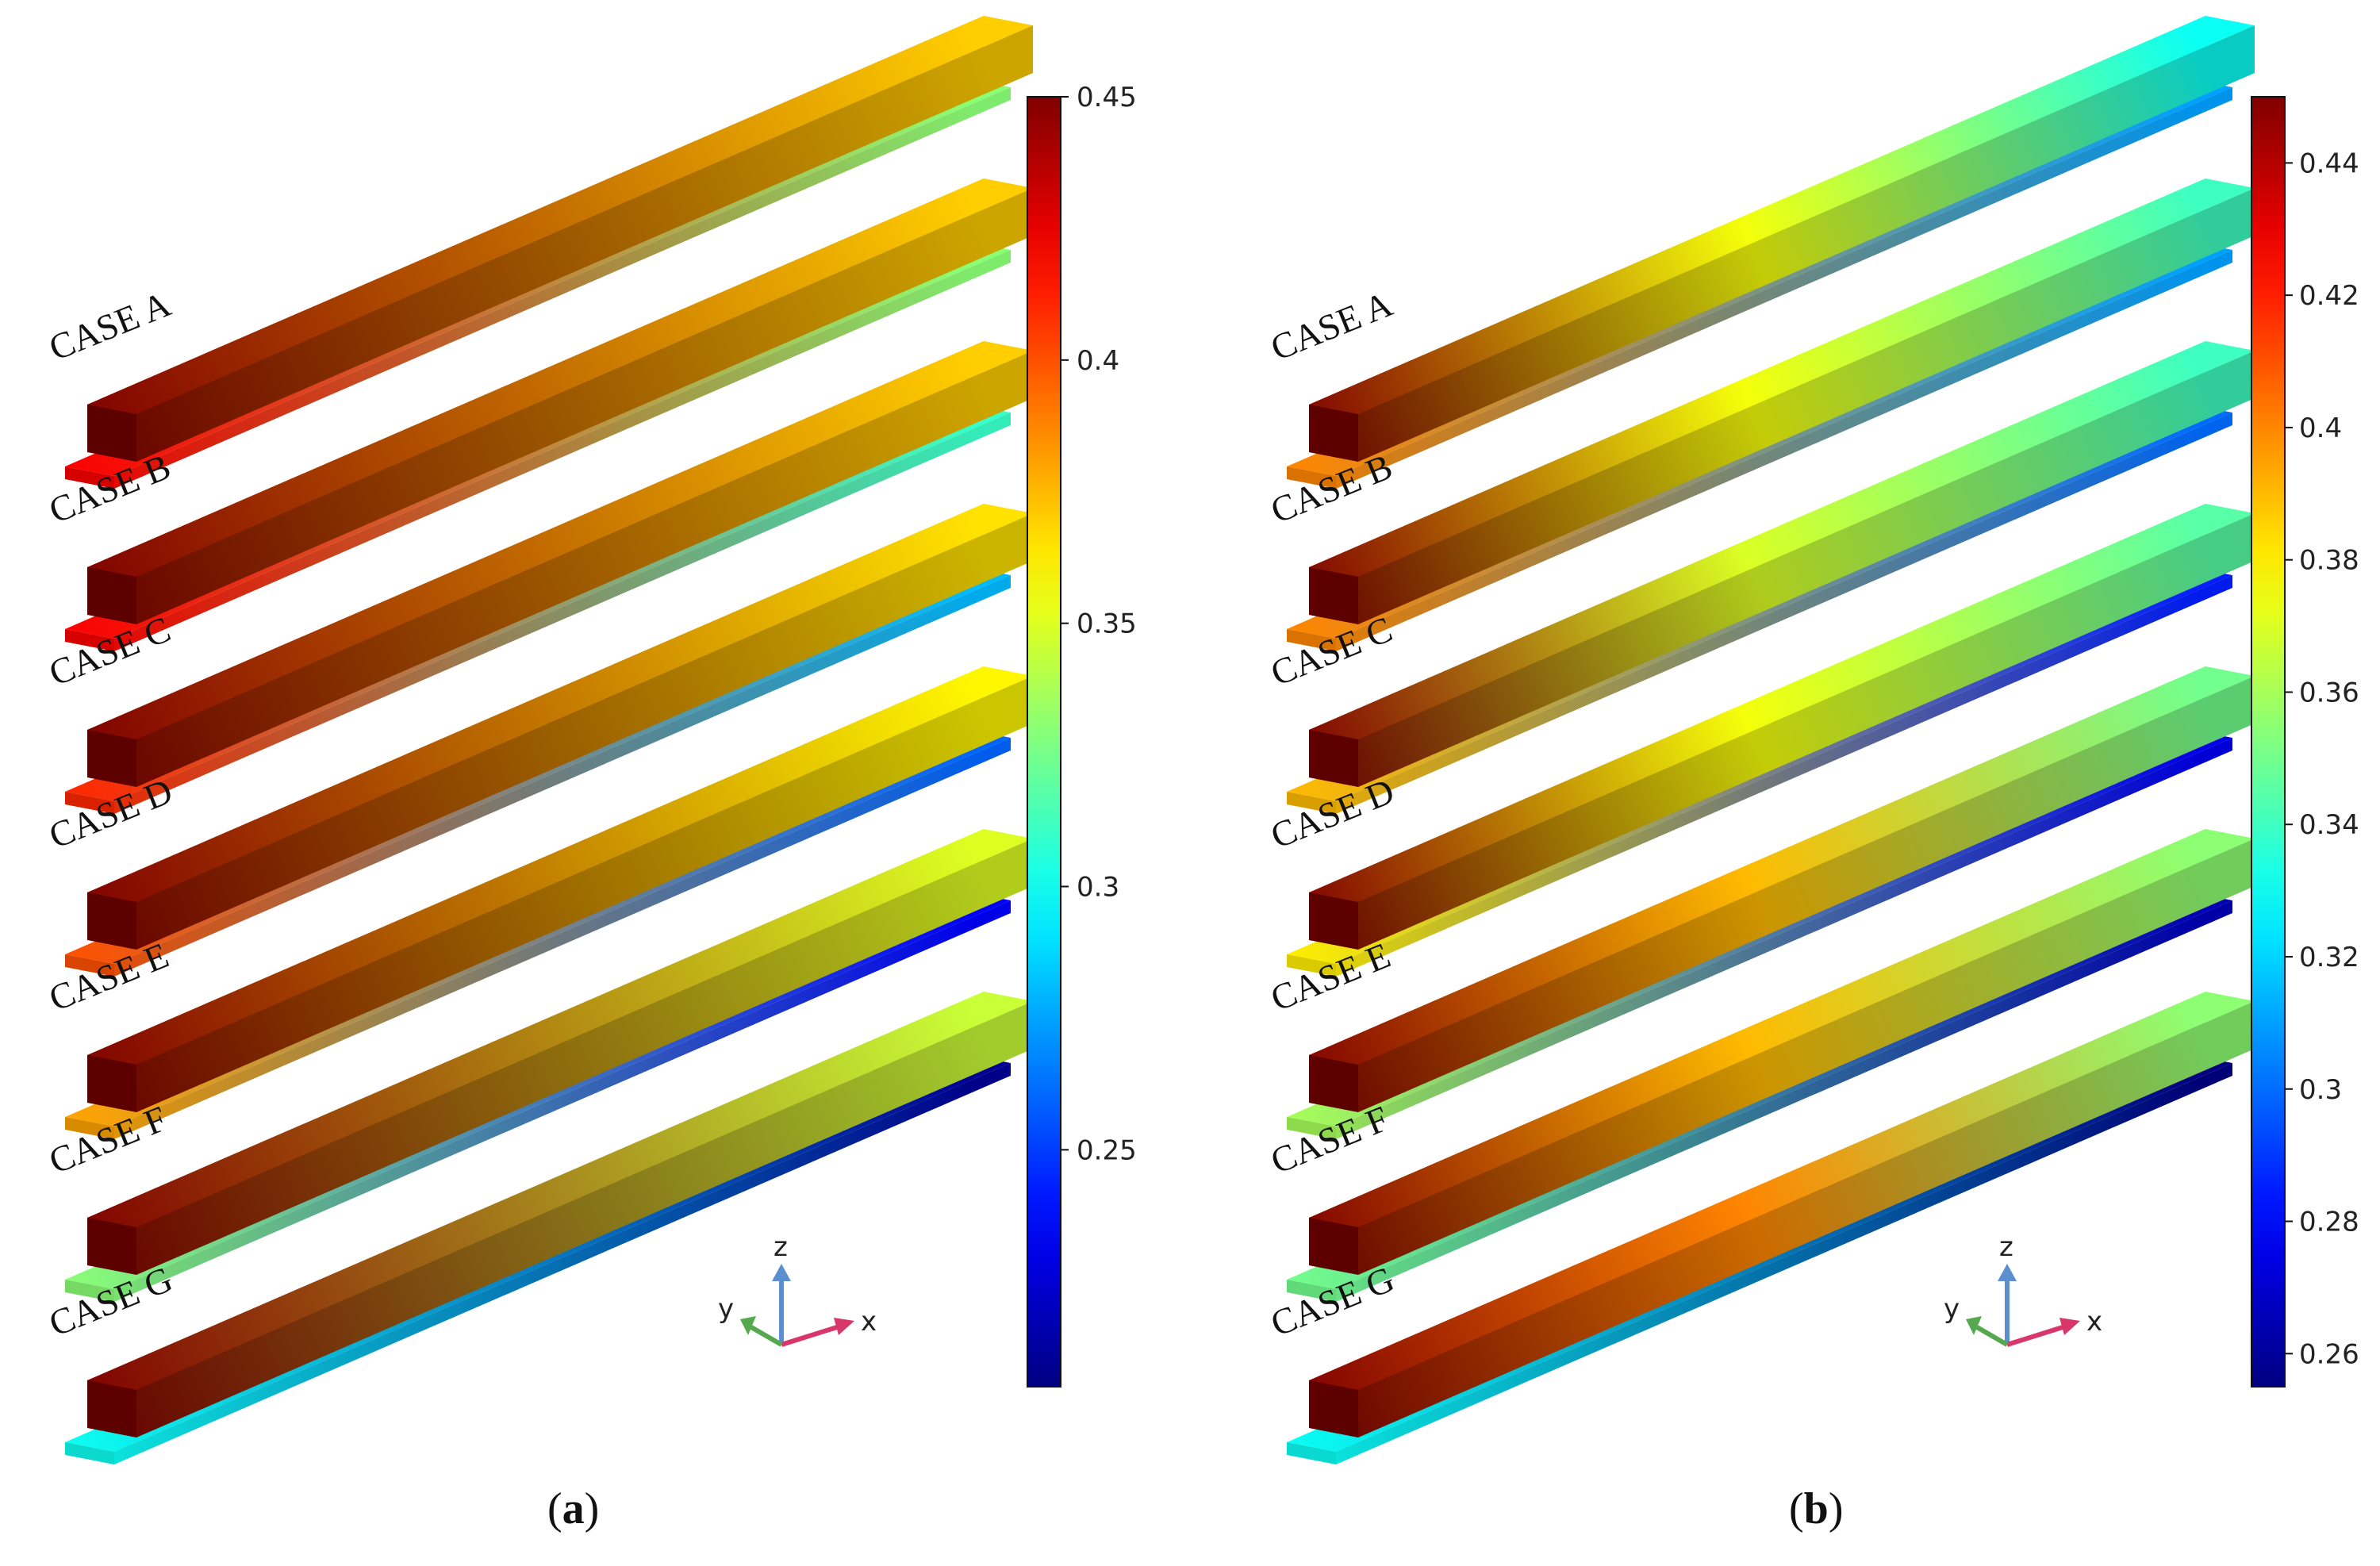 The height and width of the screenshot is (1566, 2380). Describe the element at coordinates (573, 1508) in the screenshot. I see `panel-label-a: (a)` at that location.